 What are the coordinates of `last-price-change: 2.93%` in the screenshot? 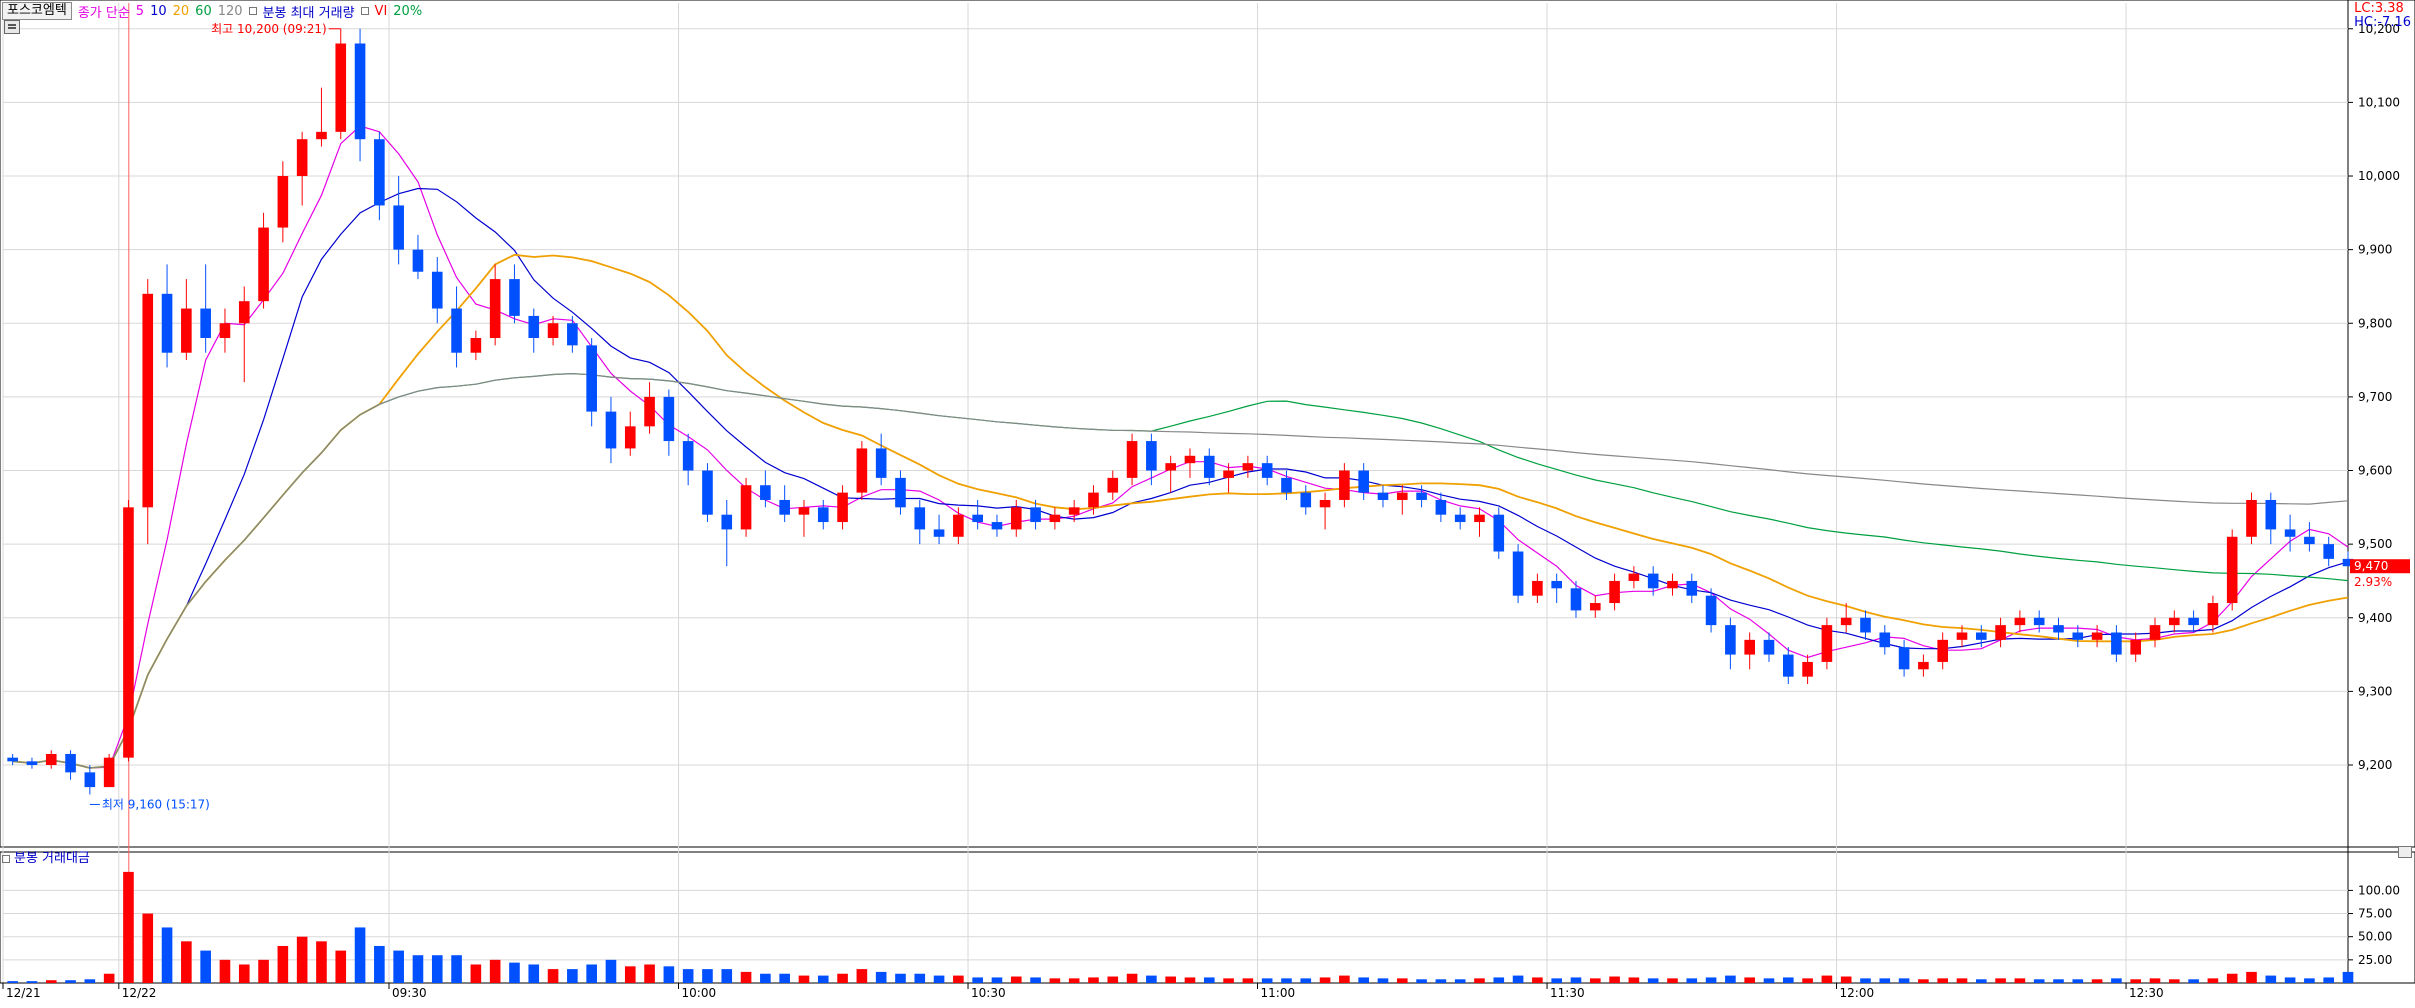 It's located at (2373, 582).